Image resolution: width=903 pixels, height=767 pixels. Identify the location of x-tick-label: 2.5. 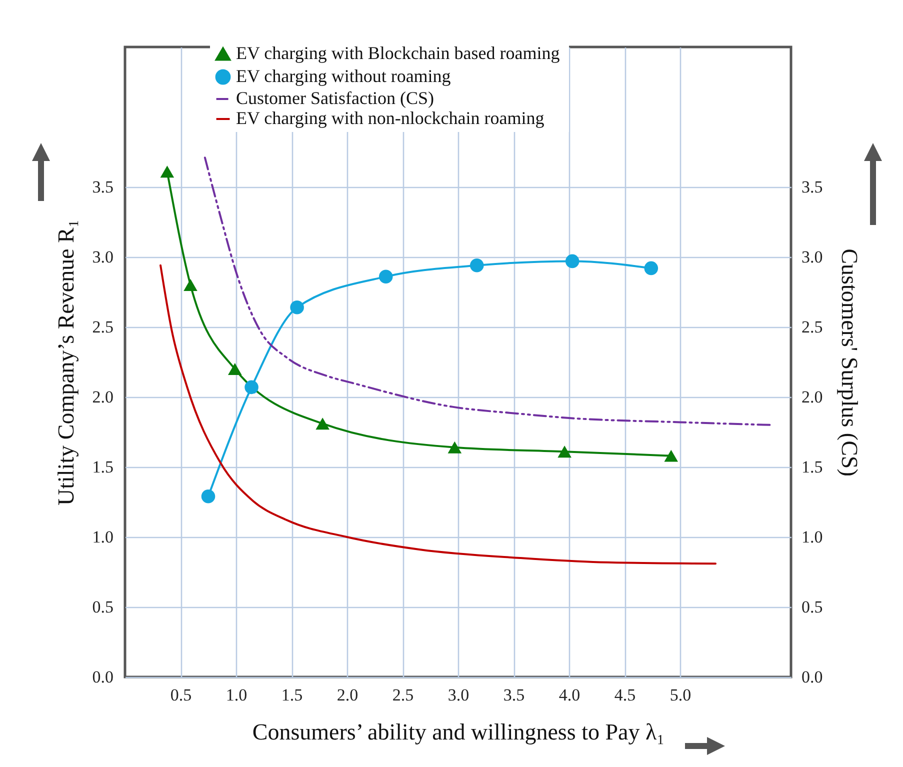
(403, 695).